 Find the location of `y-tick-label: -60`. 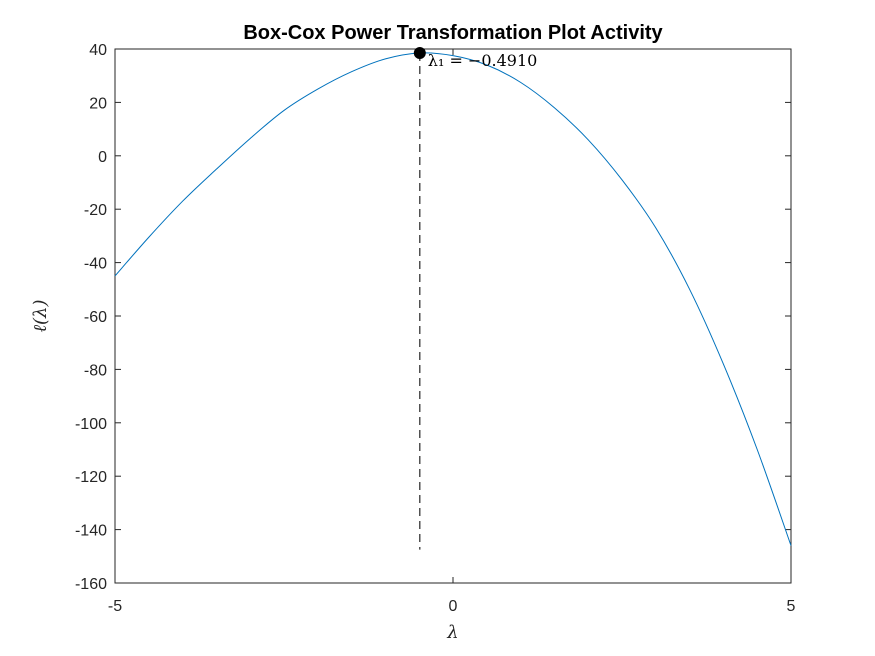

y-tick-label: -60 is located at coordinates (95, 317).